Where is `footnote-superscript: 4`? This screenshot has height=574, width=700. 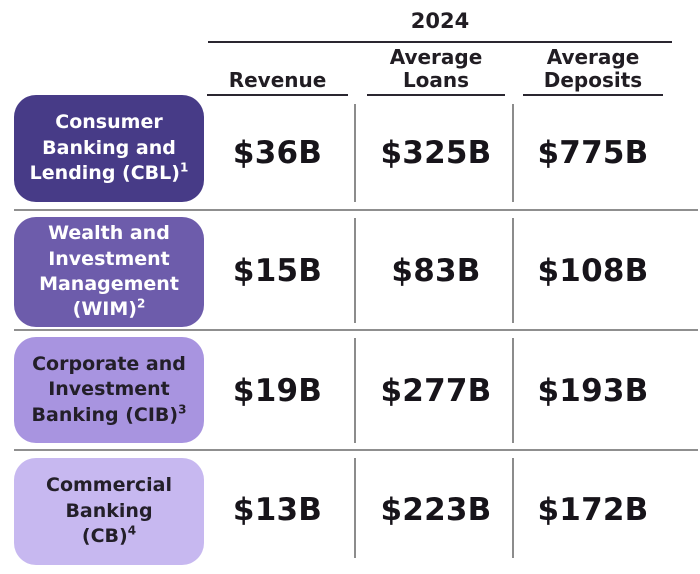
footnote-superscript: 4 is located at coordinates (132, 530).